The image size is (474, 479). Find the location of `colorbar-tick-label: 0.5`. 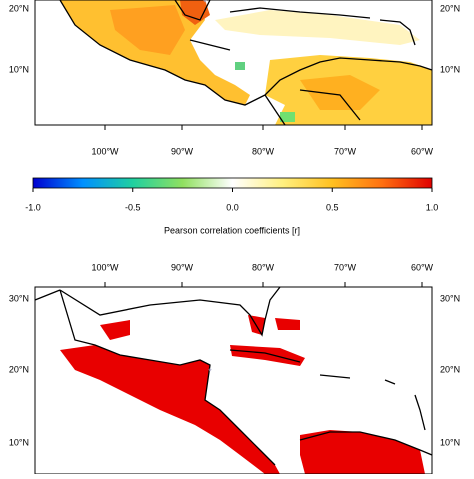

colorbar-tick-label: 0.5 is located at coordinates (332, 207).